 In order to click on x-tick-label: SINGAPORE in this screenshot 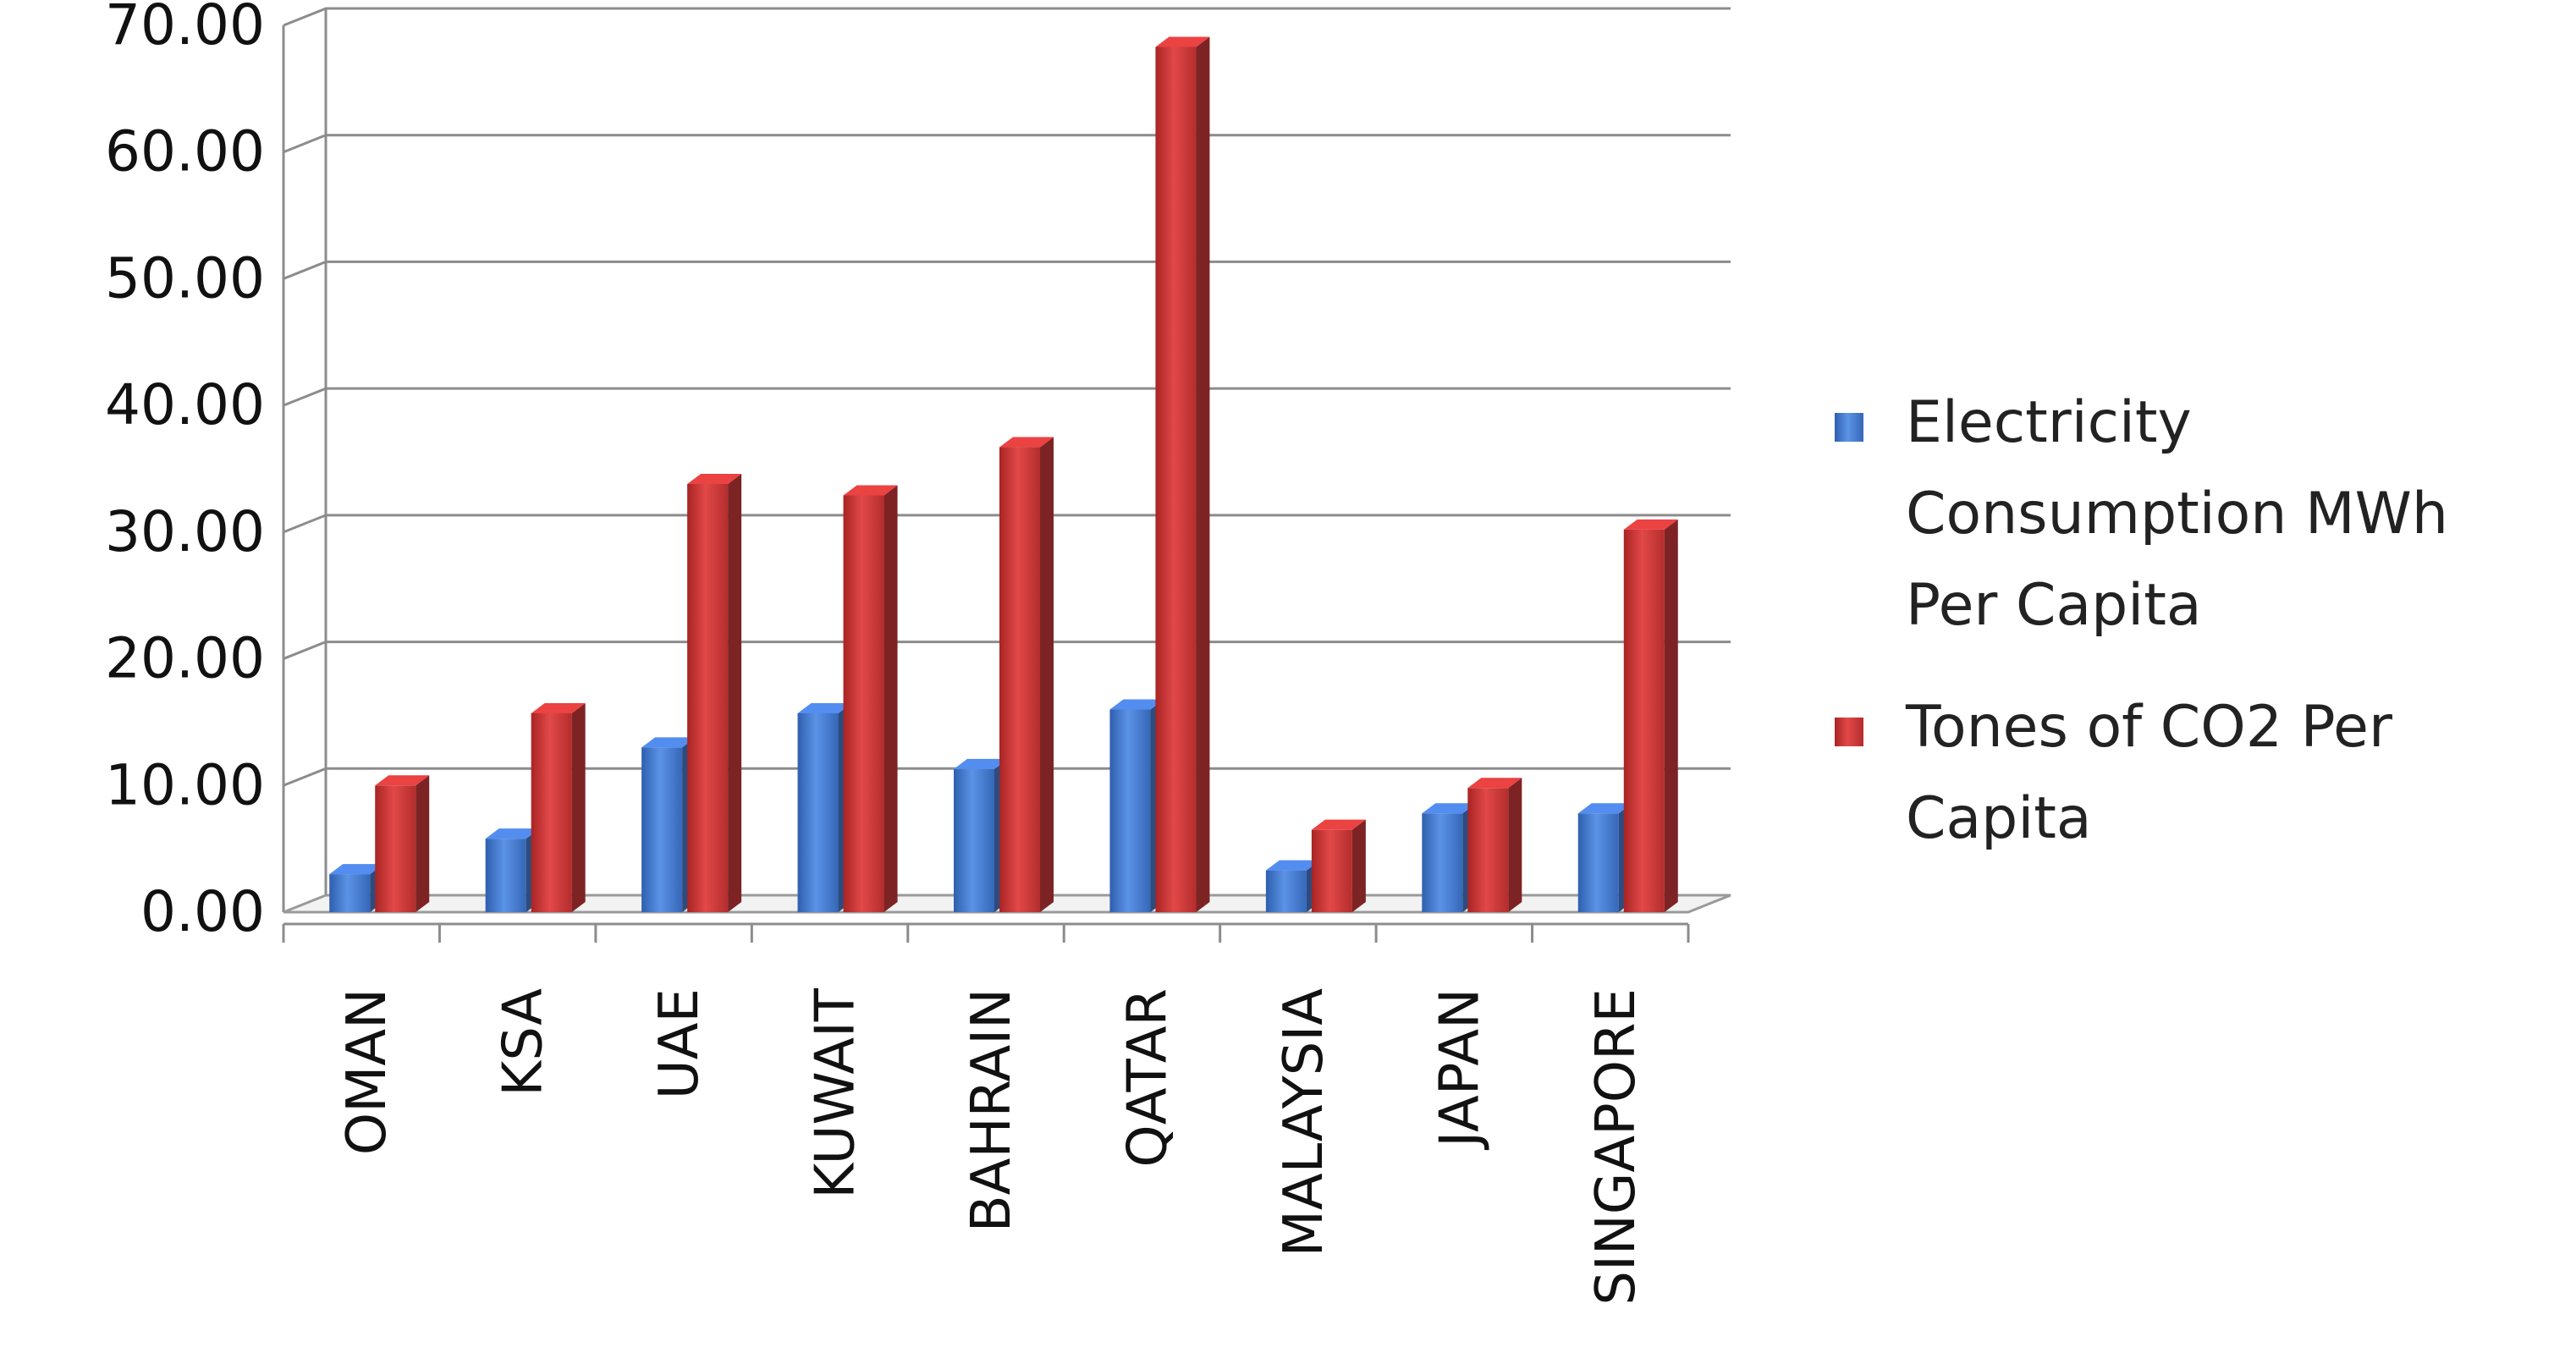, I will do `click(1616, 1147)`.